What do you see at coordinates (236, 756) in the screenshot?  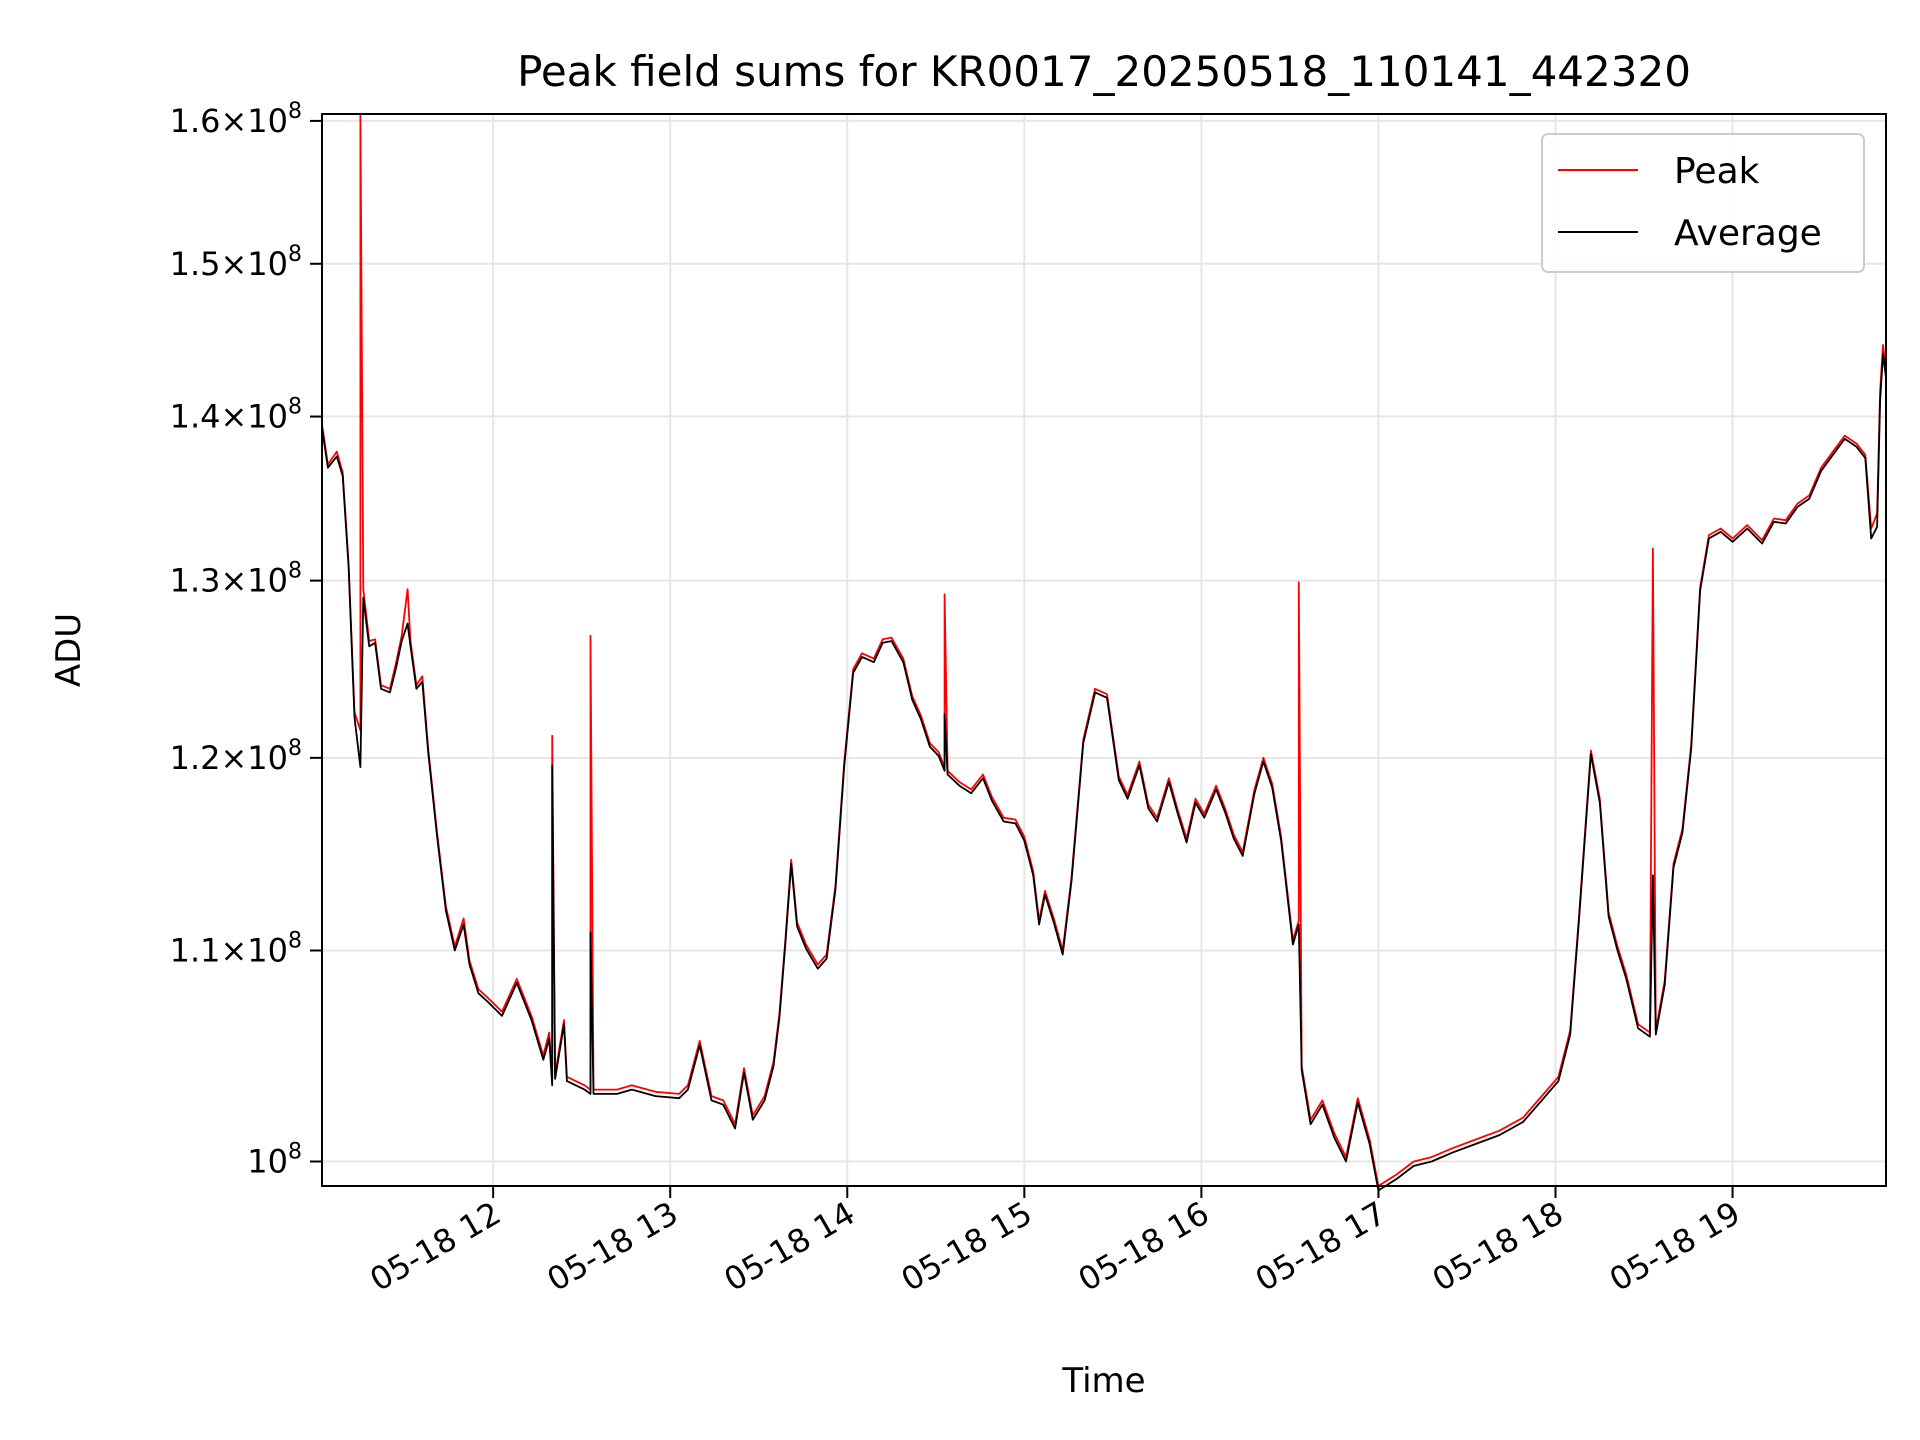 I see `y-tick-label: 1.2×108` at bounding box center [236, 756].